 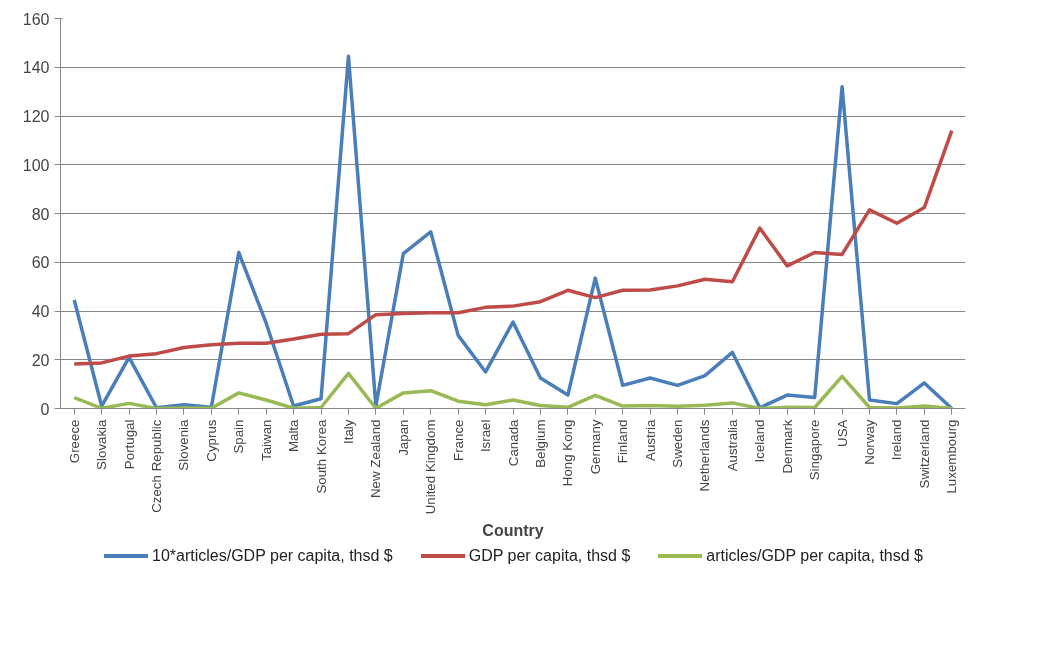 I want to click on x-tick-label: Luxembourg, so click(x=952, y=456).